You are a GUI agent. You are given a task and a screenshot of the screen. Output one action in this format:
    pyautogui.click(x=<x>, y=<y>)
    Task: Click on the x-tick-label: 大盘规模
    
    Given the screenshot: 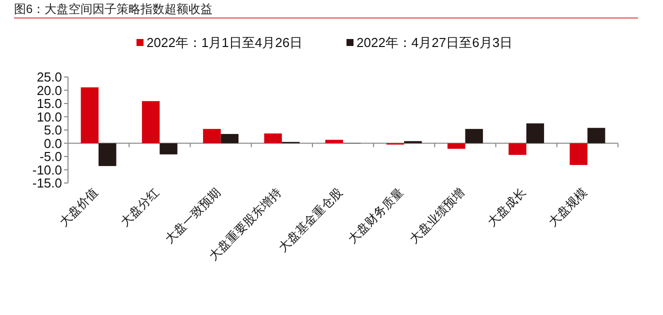 What is the action you would take?
    pyautogui.click(x=568, y=207)
    